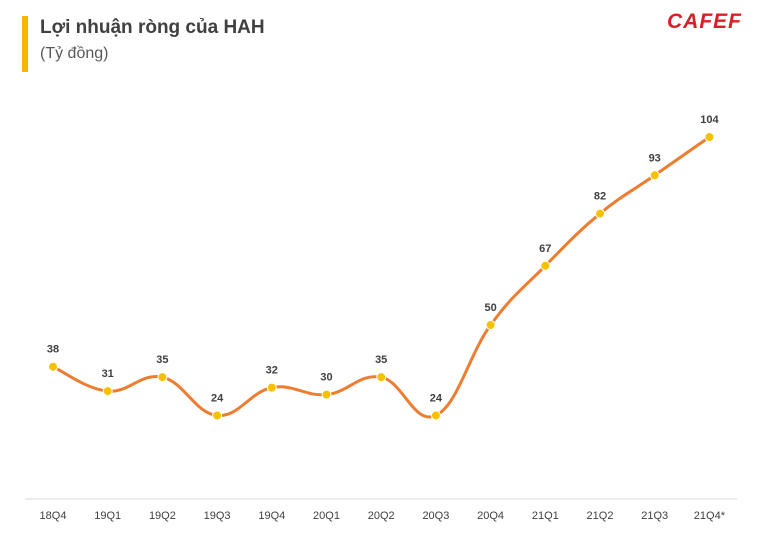 The height and width of the screenshot is (555, 762). Describe the element at coordinates (152, 27) in the screenshot. I see `chart-title: Lợi nhuận ròng của HAH` at that location.